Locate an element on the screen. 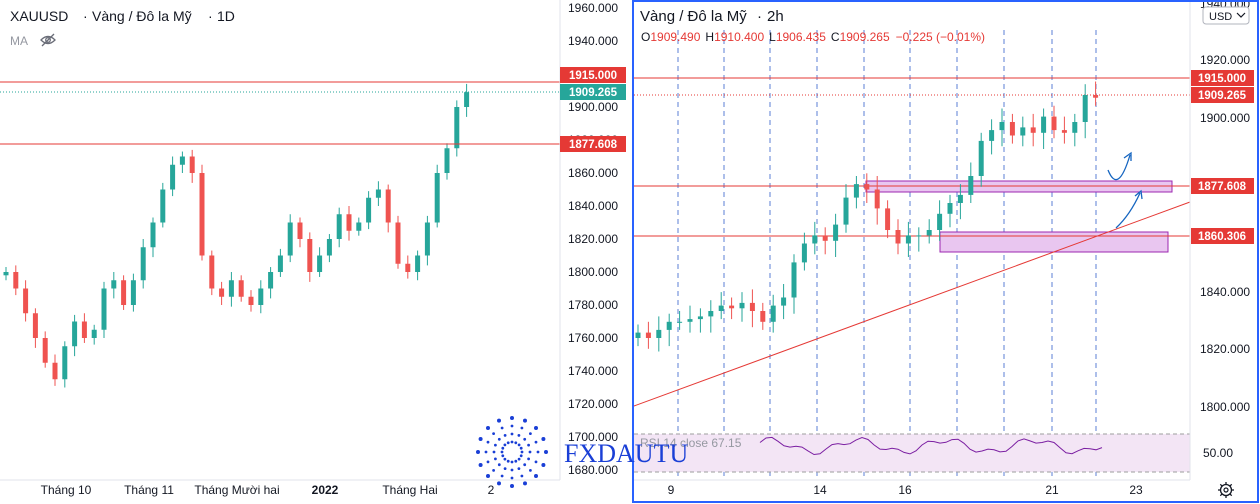 This screenshot has height=504, width=1260. ma-indicator-label: MA is located at coordinates (19, 41).